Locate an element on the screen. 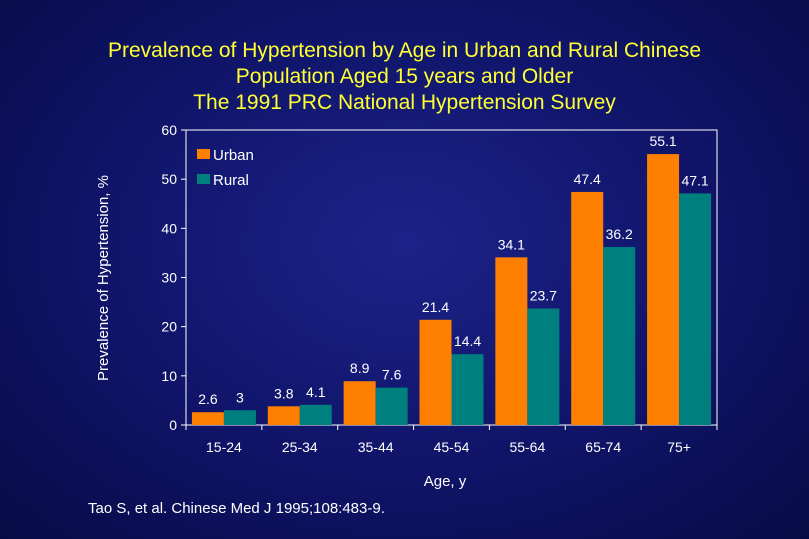  legend-swatch-rural is located at coordinates (203, 179).